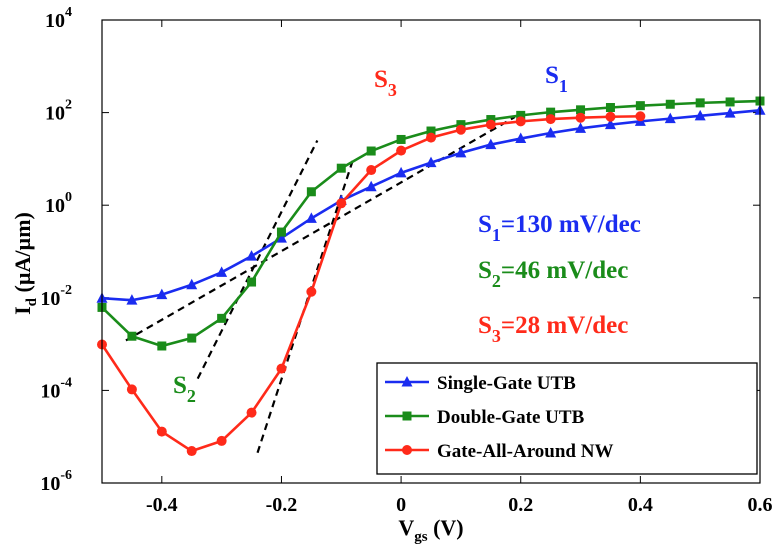 This screenshot has height=553, width=773. What do you see at coordinates (385, 83) in the screenshot?
I see `slope-label-s3: S3` at bounding box center [385, 83].